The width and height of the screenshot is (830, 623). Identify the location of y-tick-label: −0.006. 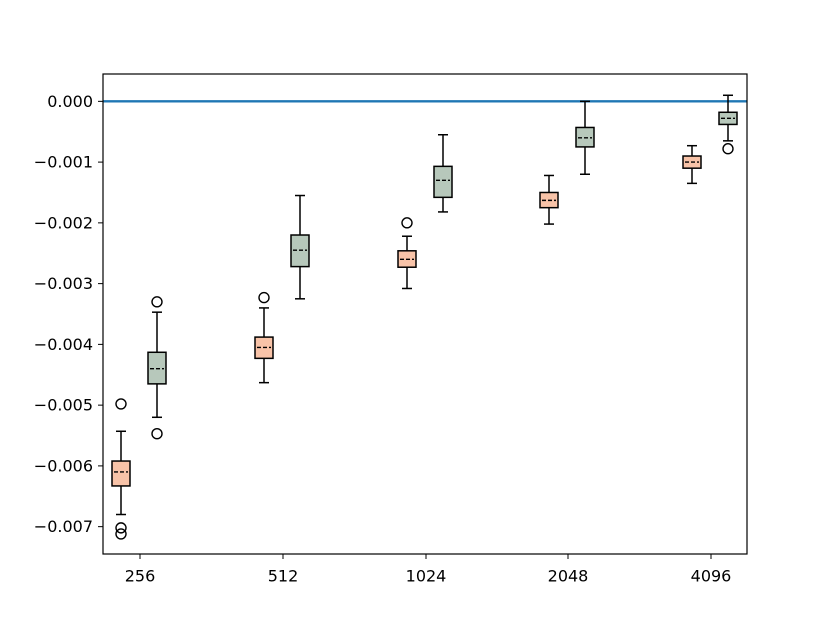
(63, 465).